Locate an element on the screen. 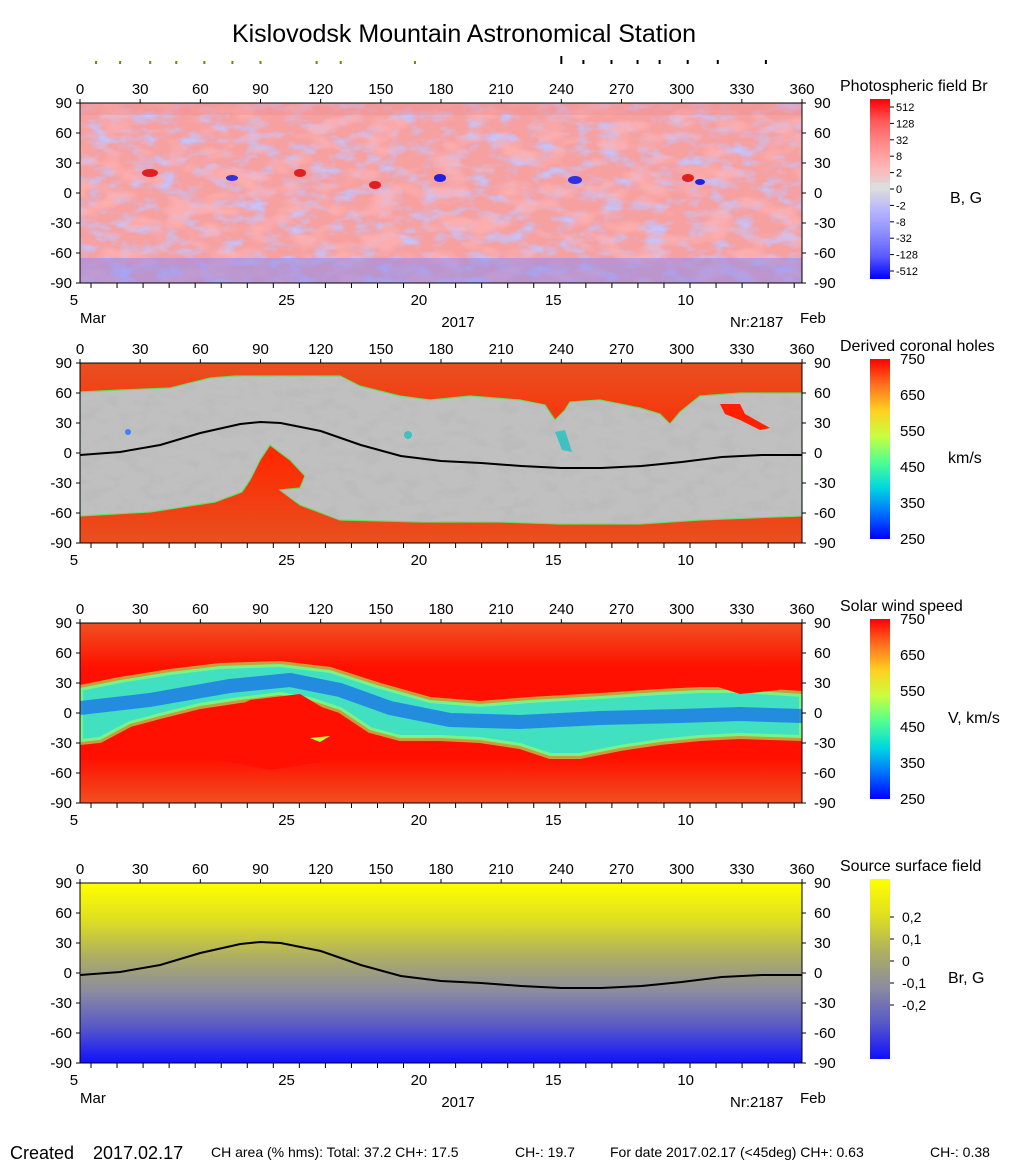 The height and width of the screenshot is (1172, 1020). colorbar-tick-label: 512 is located at coordinates (905, 108).